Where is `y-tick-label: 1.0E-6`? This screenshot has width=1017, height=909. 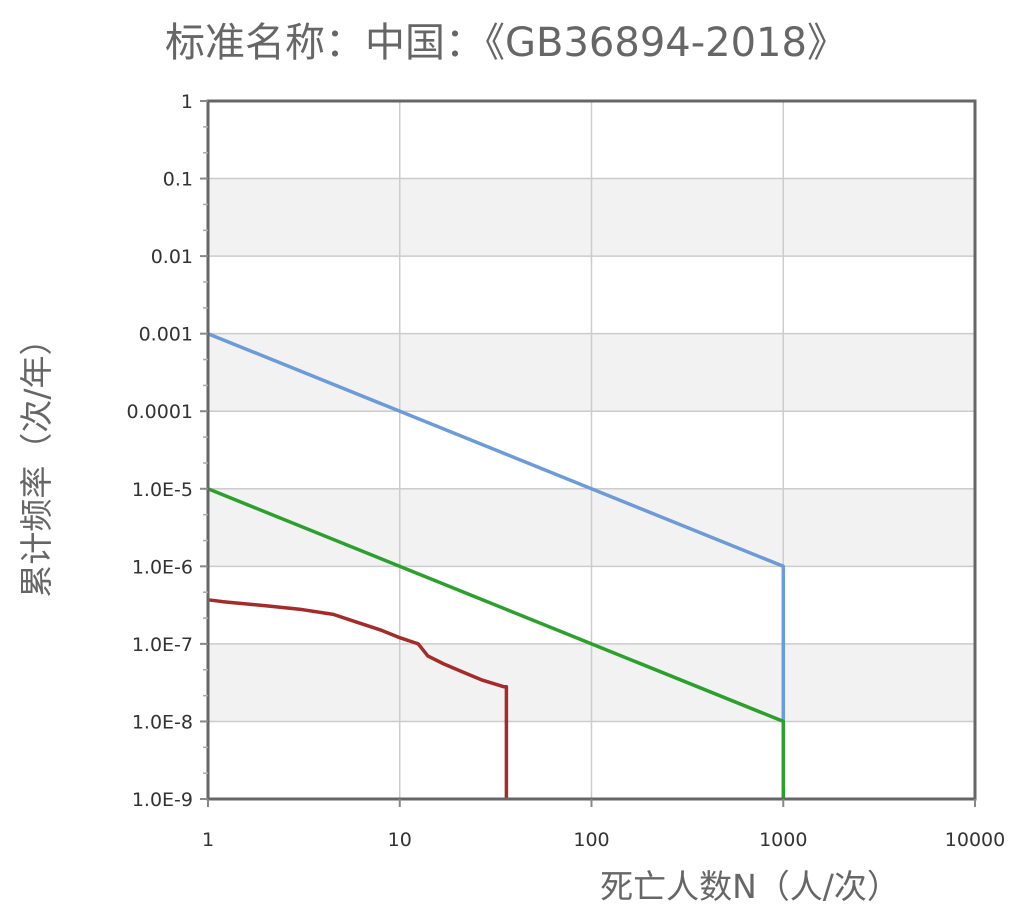
y-tick-label: 1.0E-6 is located at coordinates (162, 567).